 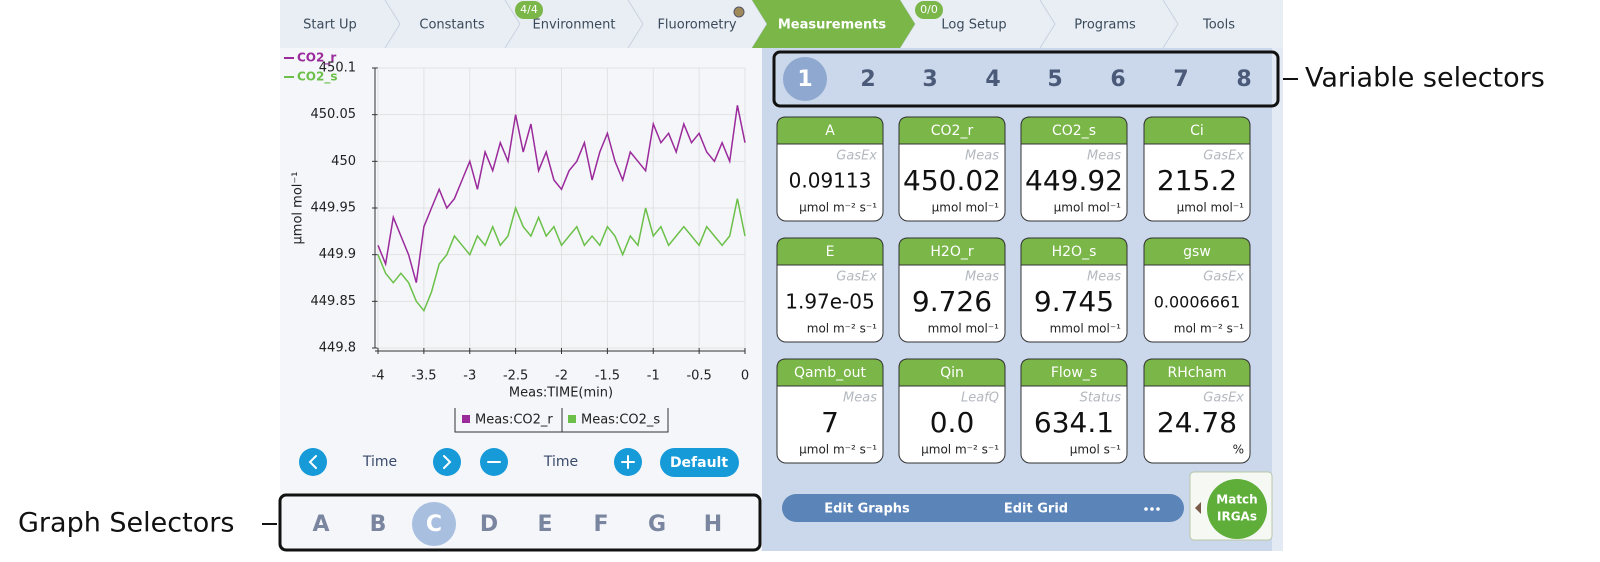 What do you see at coordinates (1237, 509) in the screenshot?
I see `match-irgas-button` at bounding box center [1237, 509].